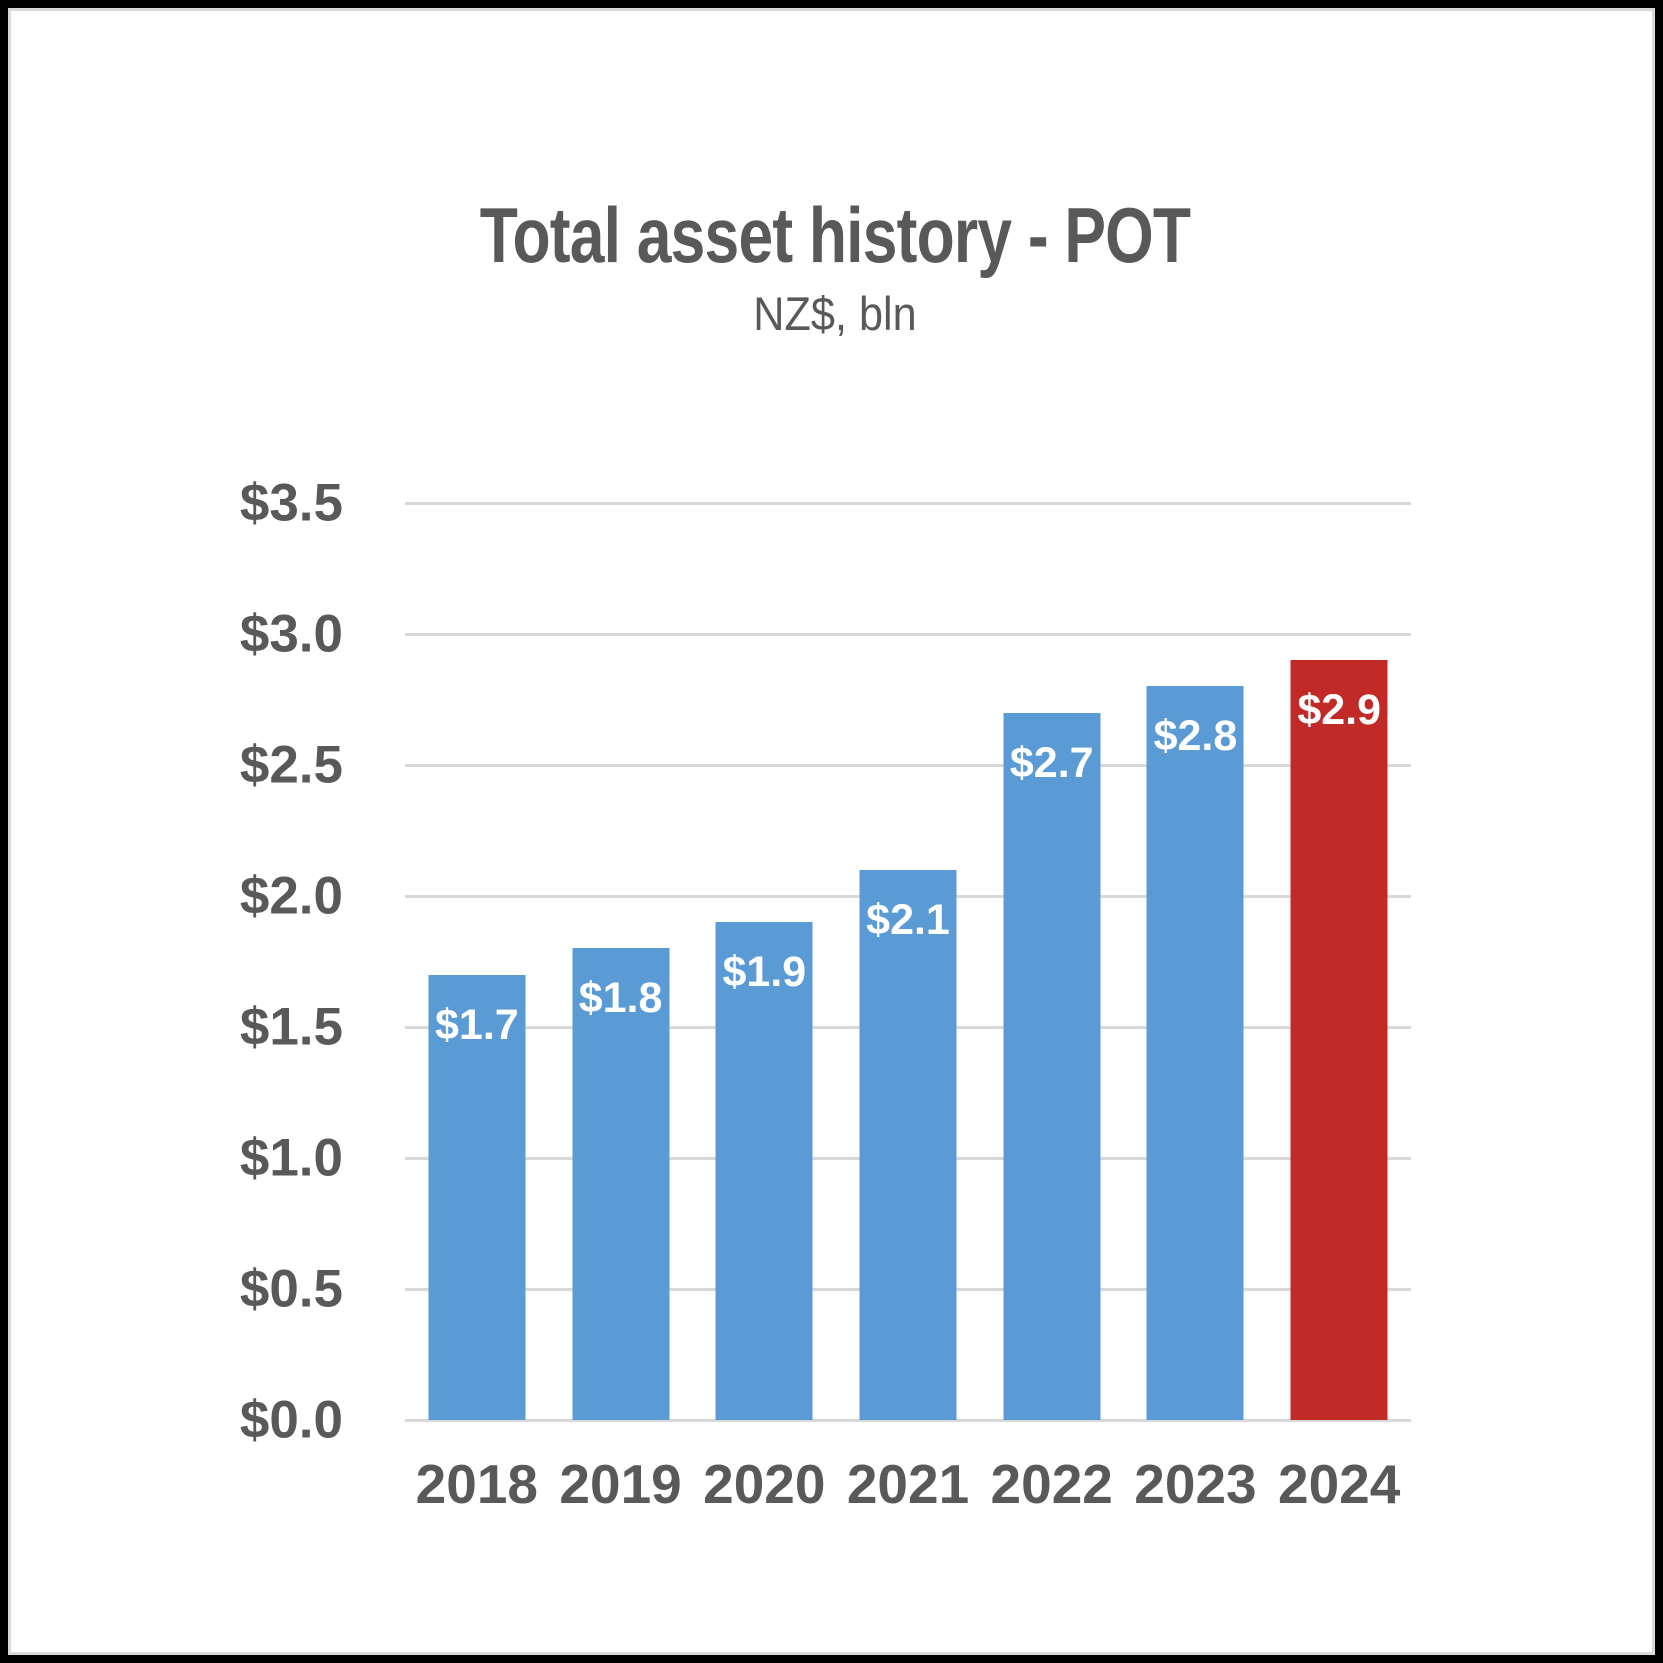 The image size is (1663, 1663). What do you see at coordinates (620, 1484) in the screenshot?
I see `x-axis-label-2019: 2019` at bounding box center [620, 1484].